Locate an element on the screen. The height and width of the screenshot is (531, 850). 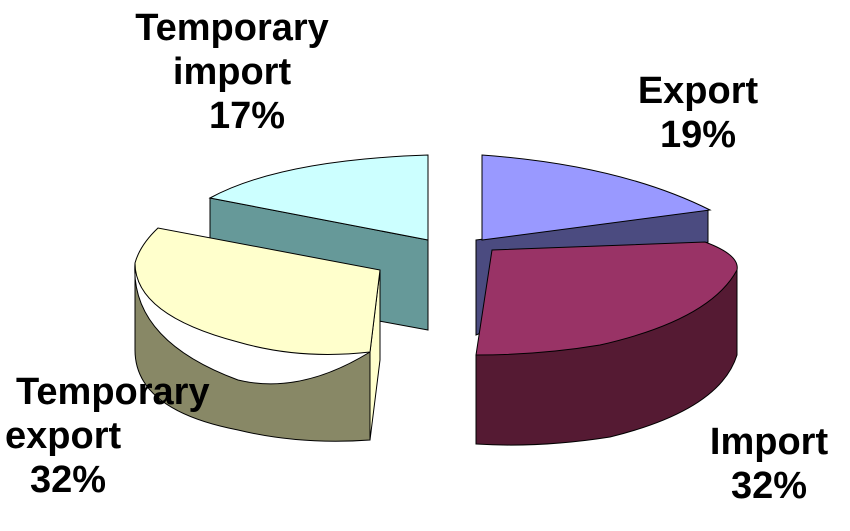
label-temporary-import-pct: 17% is located at coordinates (247, 116).